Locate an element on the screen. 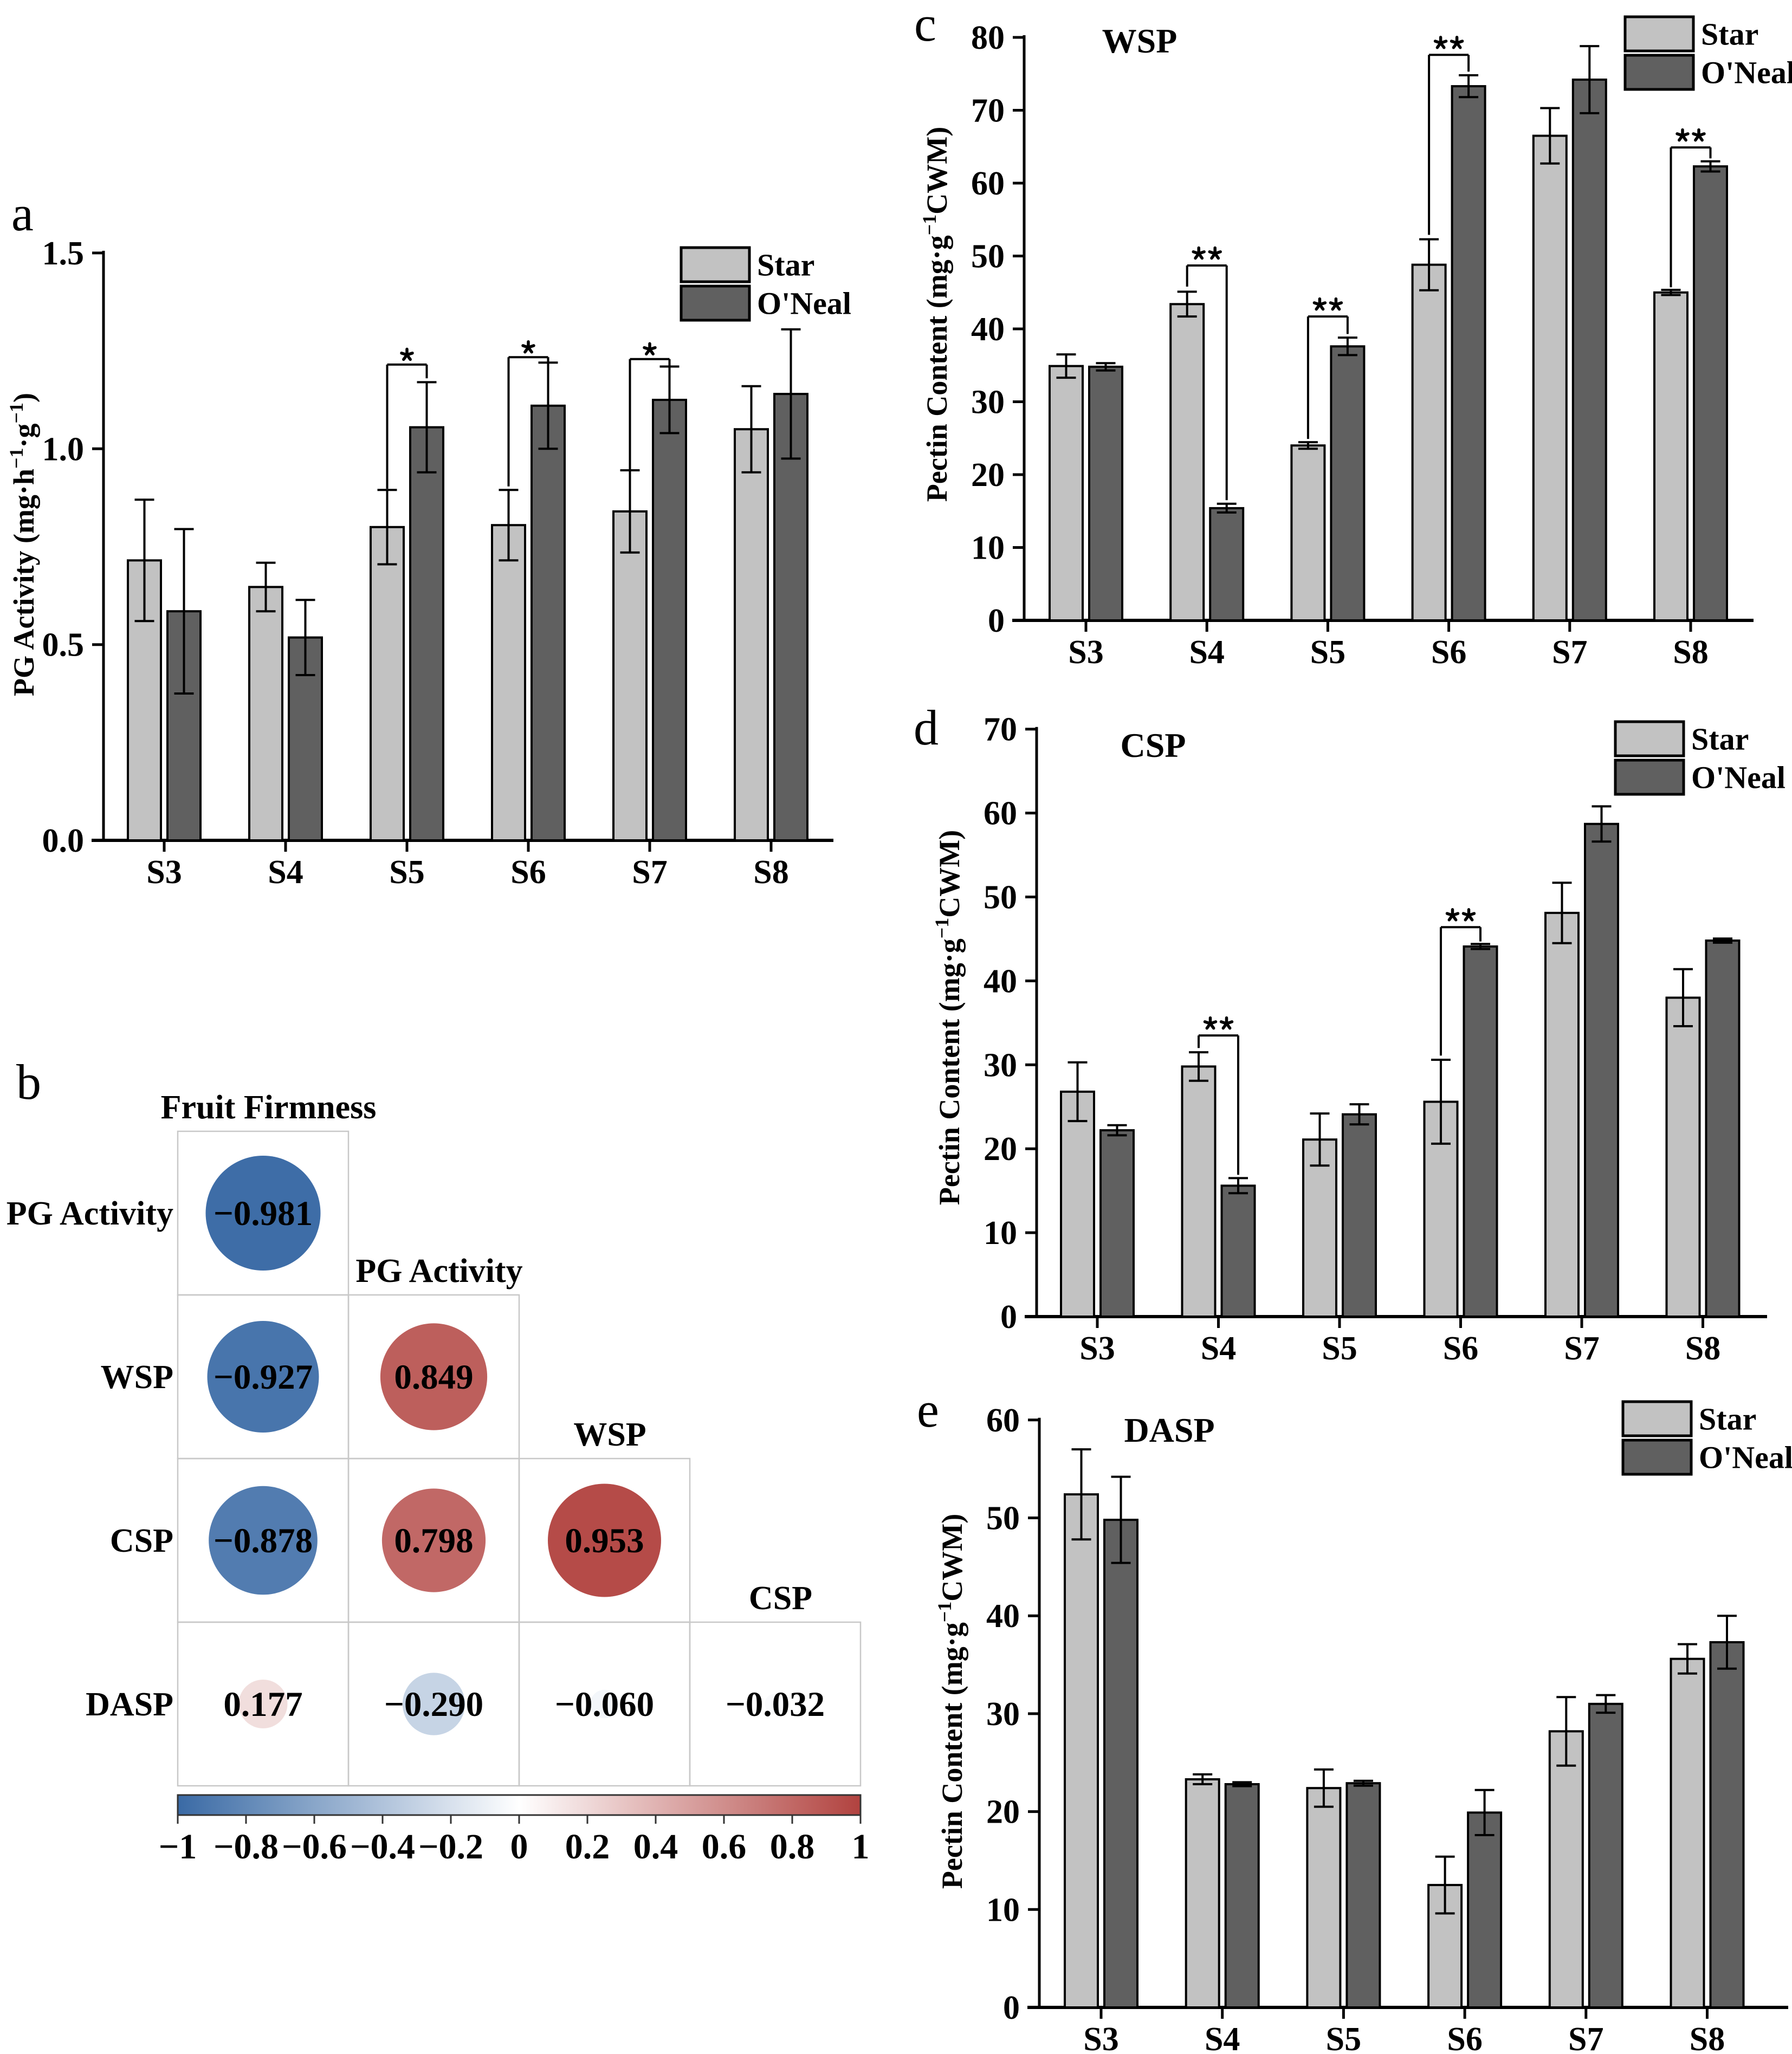 The width and height of the screenshot is (1792, 2054). svg-text: 1.0 is located at coordinates (63, 449).